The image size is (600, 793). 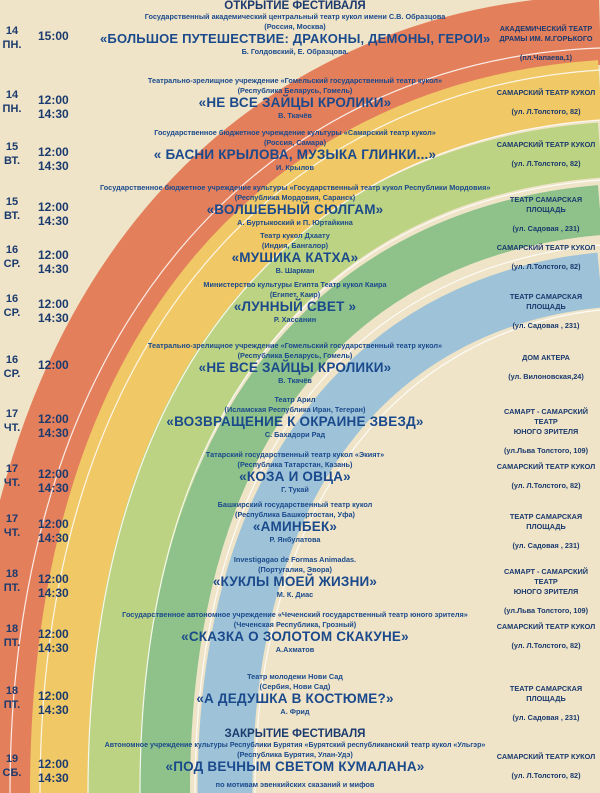 What do you see at coordinates (12, 374) in the screenshot?
I see `event-weekday: СР.` at bounding box center [12, 374].